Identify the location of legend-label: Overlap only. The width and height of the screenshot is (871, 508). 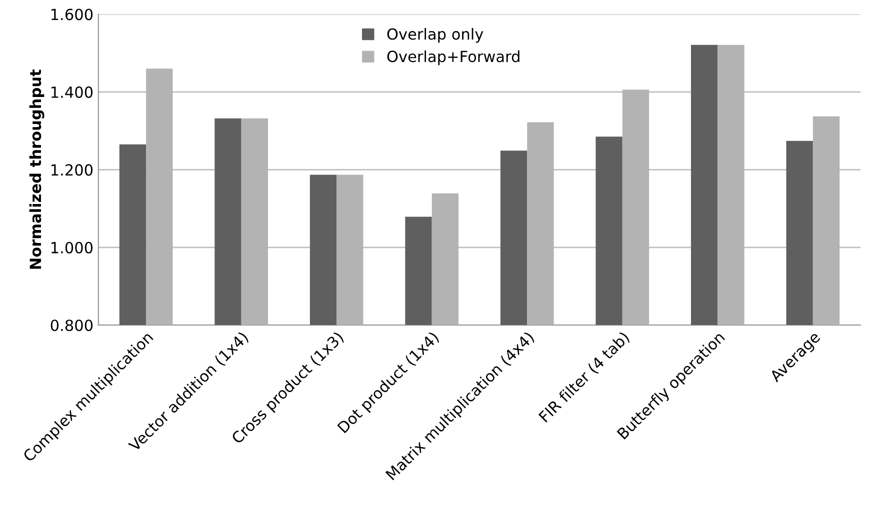
(435, 35).